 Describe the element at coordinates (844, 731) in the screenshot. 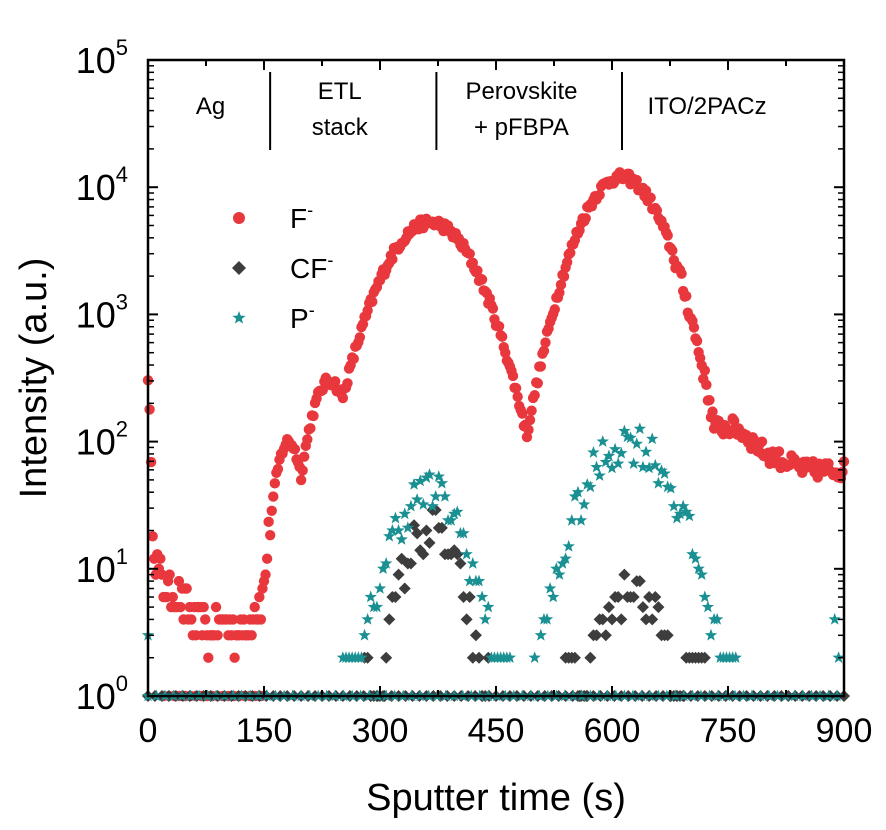

I see `x-tick-label: 900` at that location.